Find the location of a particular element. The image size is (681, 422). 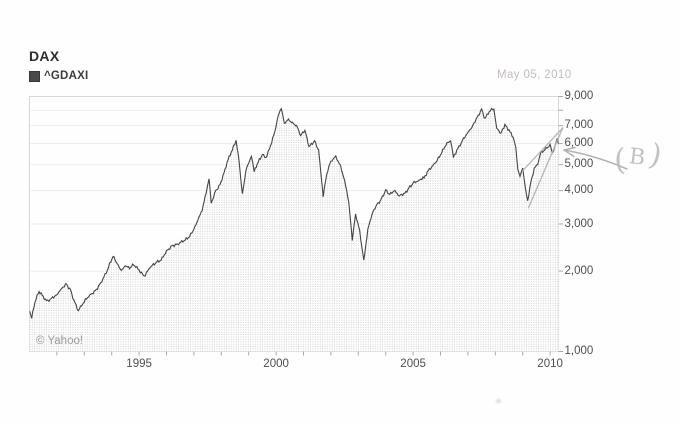

legend: ^GDAXI is located at coordinates (58, 76).